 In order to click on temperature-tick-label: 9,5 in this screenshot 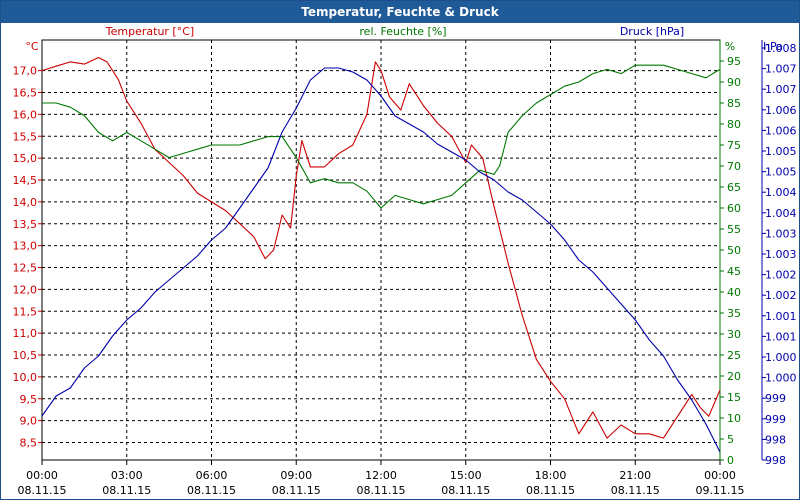, I will do `click(29, 399)`.